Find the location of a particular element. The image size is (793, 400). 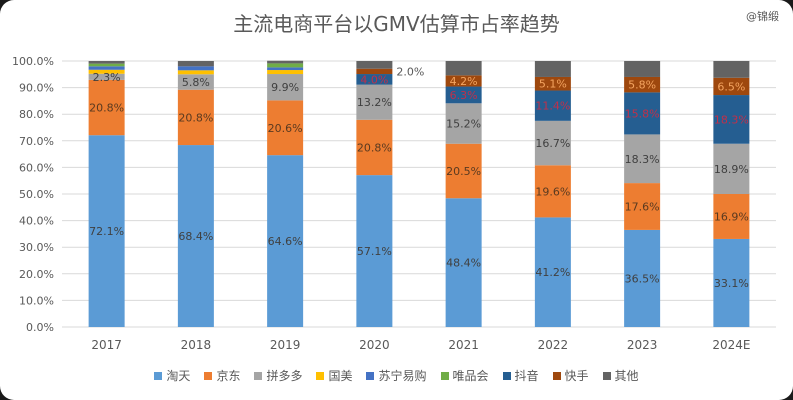

data-label: 18.9% is located at coordinates (731, 169).